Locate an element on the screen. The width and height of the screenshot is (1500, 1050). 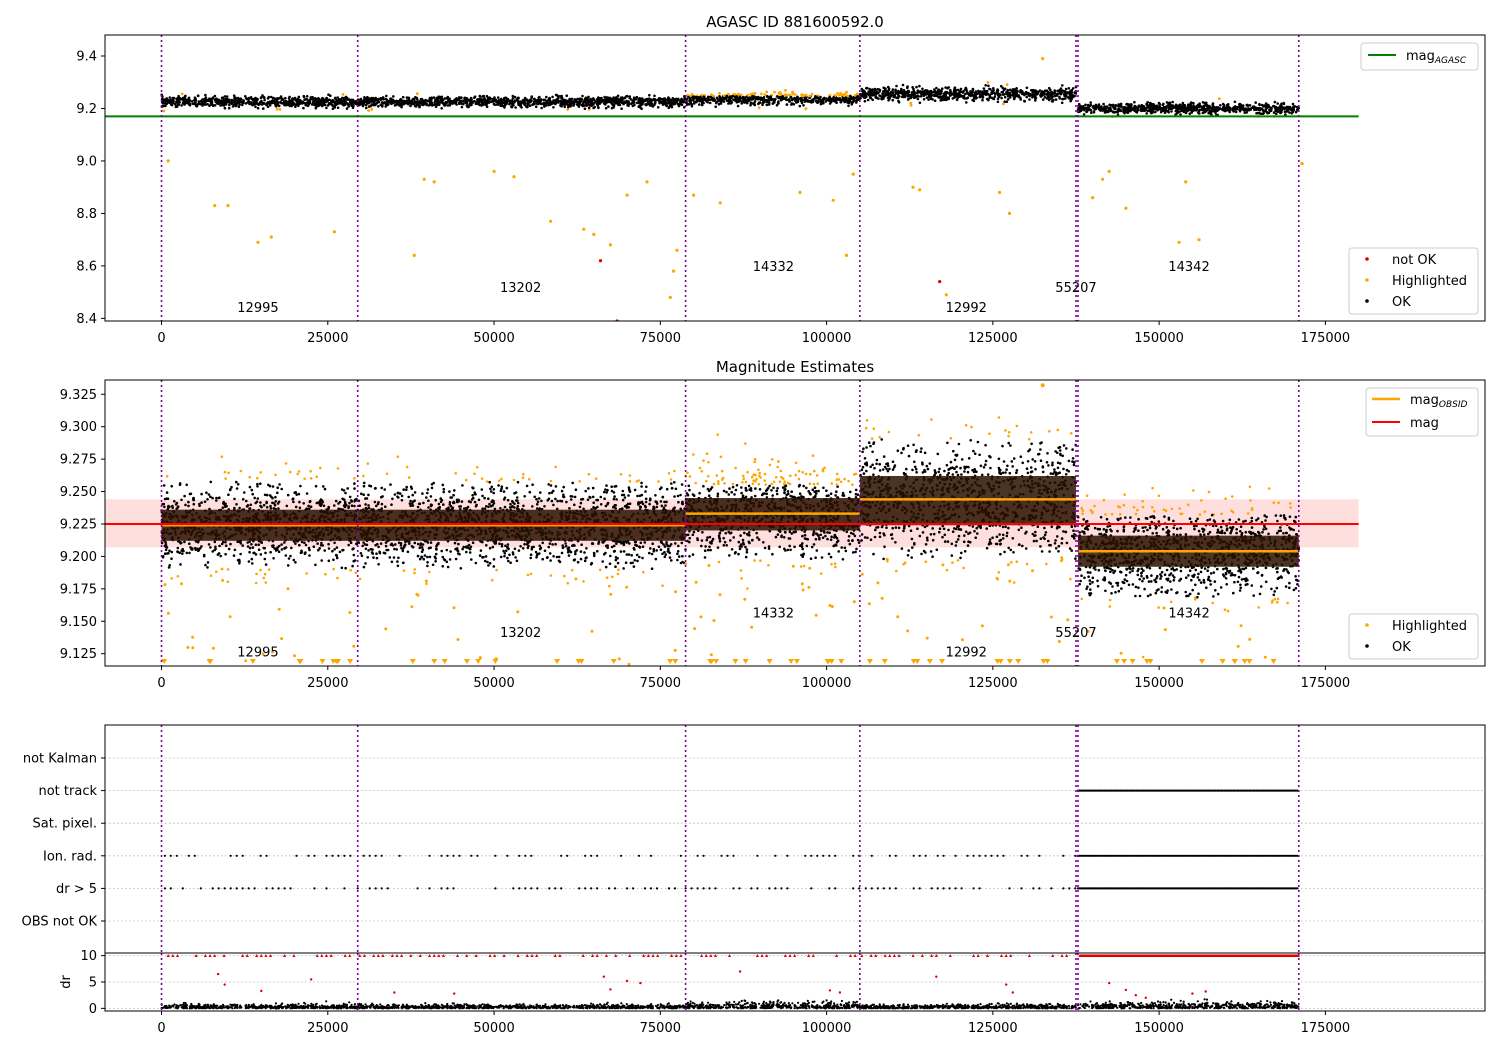
x-tick-label: 0 is located at coordinates (161, 338).